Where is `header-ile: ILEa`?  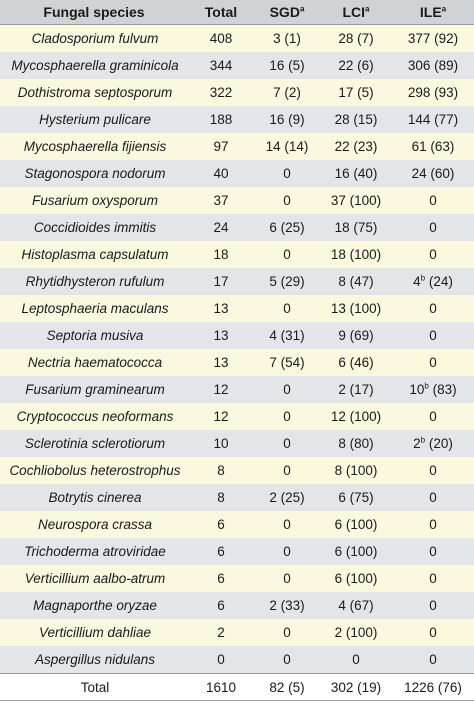
header-ile: ILEa is located at coordinates (433, 12).